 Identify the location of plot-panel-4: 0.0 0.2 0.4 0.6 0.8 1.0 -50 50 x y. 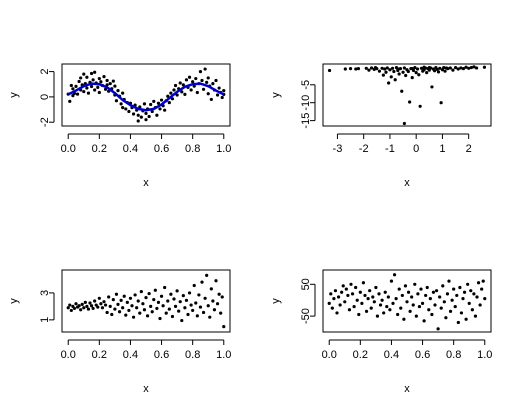
(381, 332).